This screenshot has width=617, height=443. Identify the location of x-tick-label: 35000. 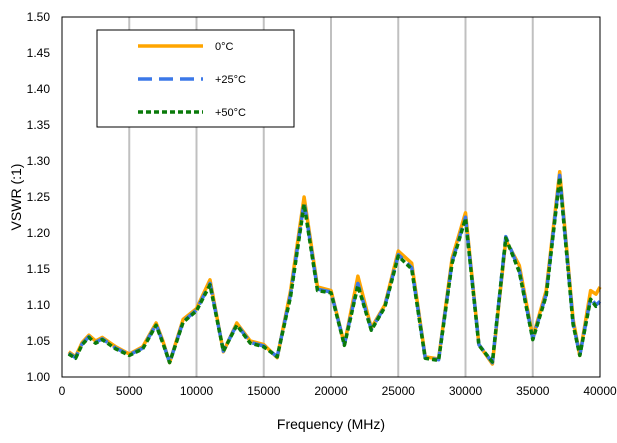
(533, 391).